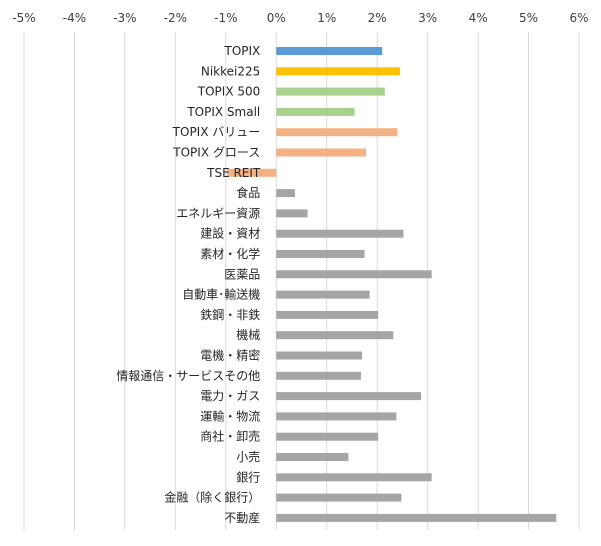 This screenshot has width=601, height=546. I want to click on x-tick-label: -2%, so click(175, 18).